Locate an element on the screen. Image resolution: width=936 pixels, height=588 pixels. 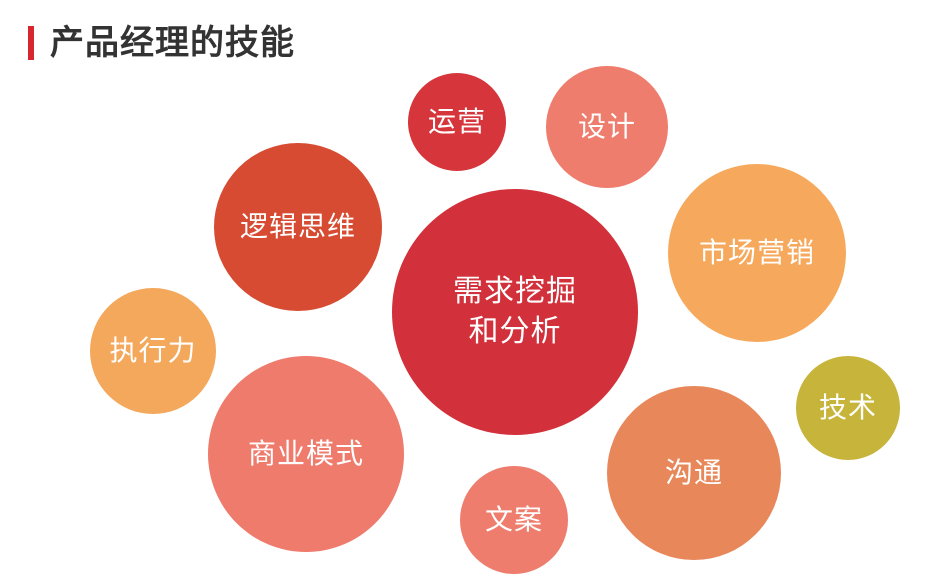
bubble-marketing-label: 市场营销 is located at coordinates (756, 253).